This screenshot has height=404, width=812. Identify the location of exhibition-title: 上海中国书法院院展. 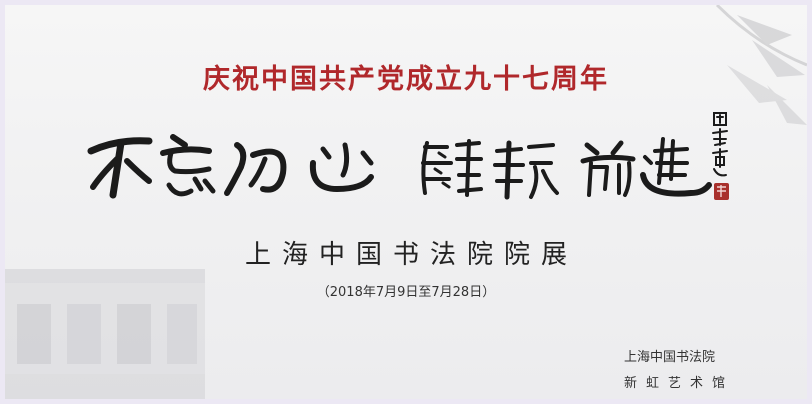
(411, 255).